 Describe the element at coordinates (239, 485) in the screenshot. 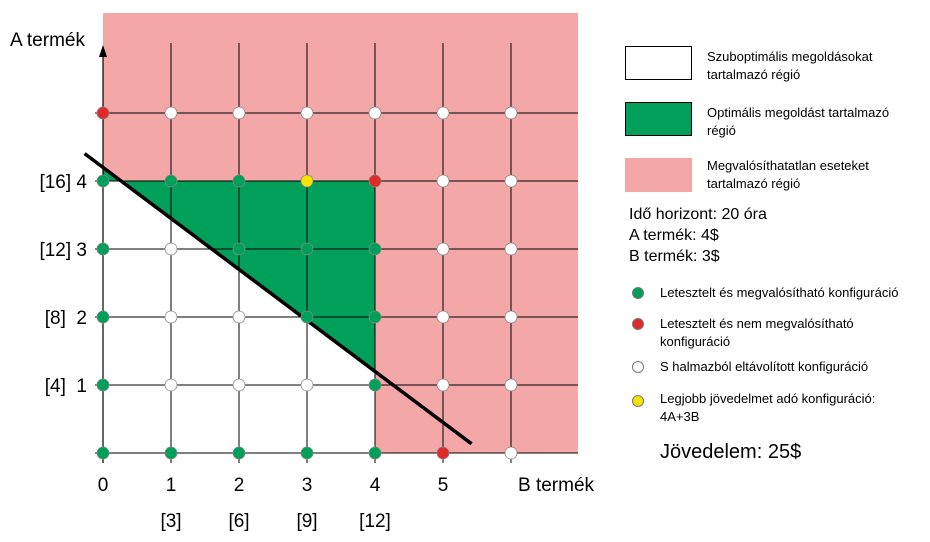

I see `x-tick-label: 2` at that location.